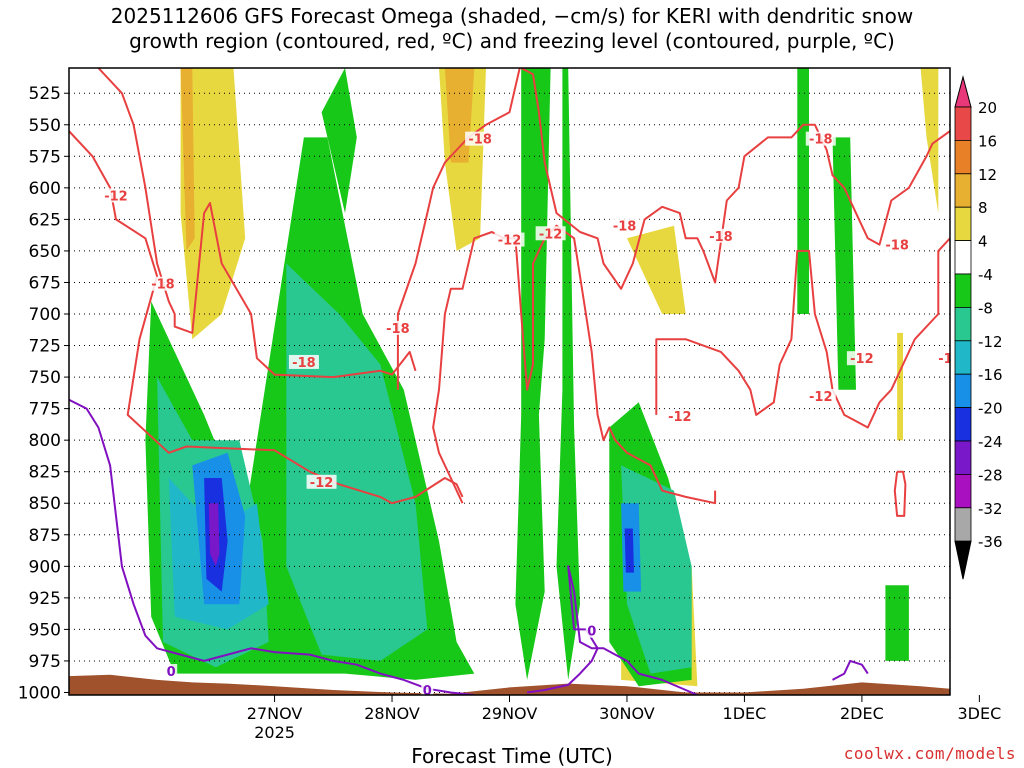  Describe the element at coordinates (45, 94) in the screenshot. I see `y-tick-label: 525` at that location.